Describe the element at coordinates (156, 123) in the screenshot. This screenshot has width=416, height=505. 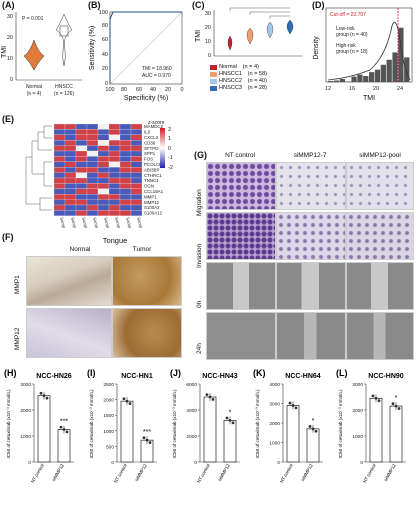
I see `svg-text: z-score` at that location.